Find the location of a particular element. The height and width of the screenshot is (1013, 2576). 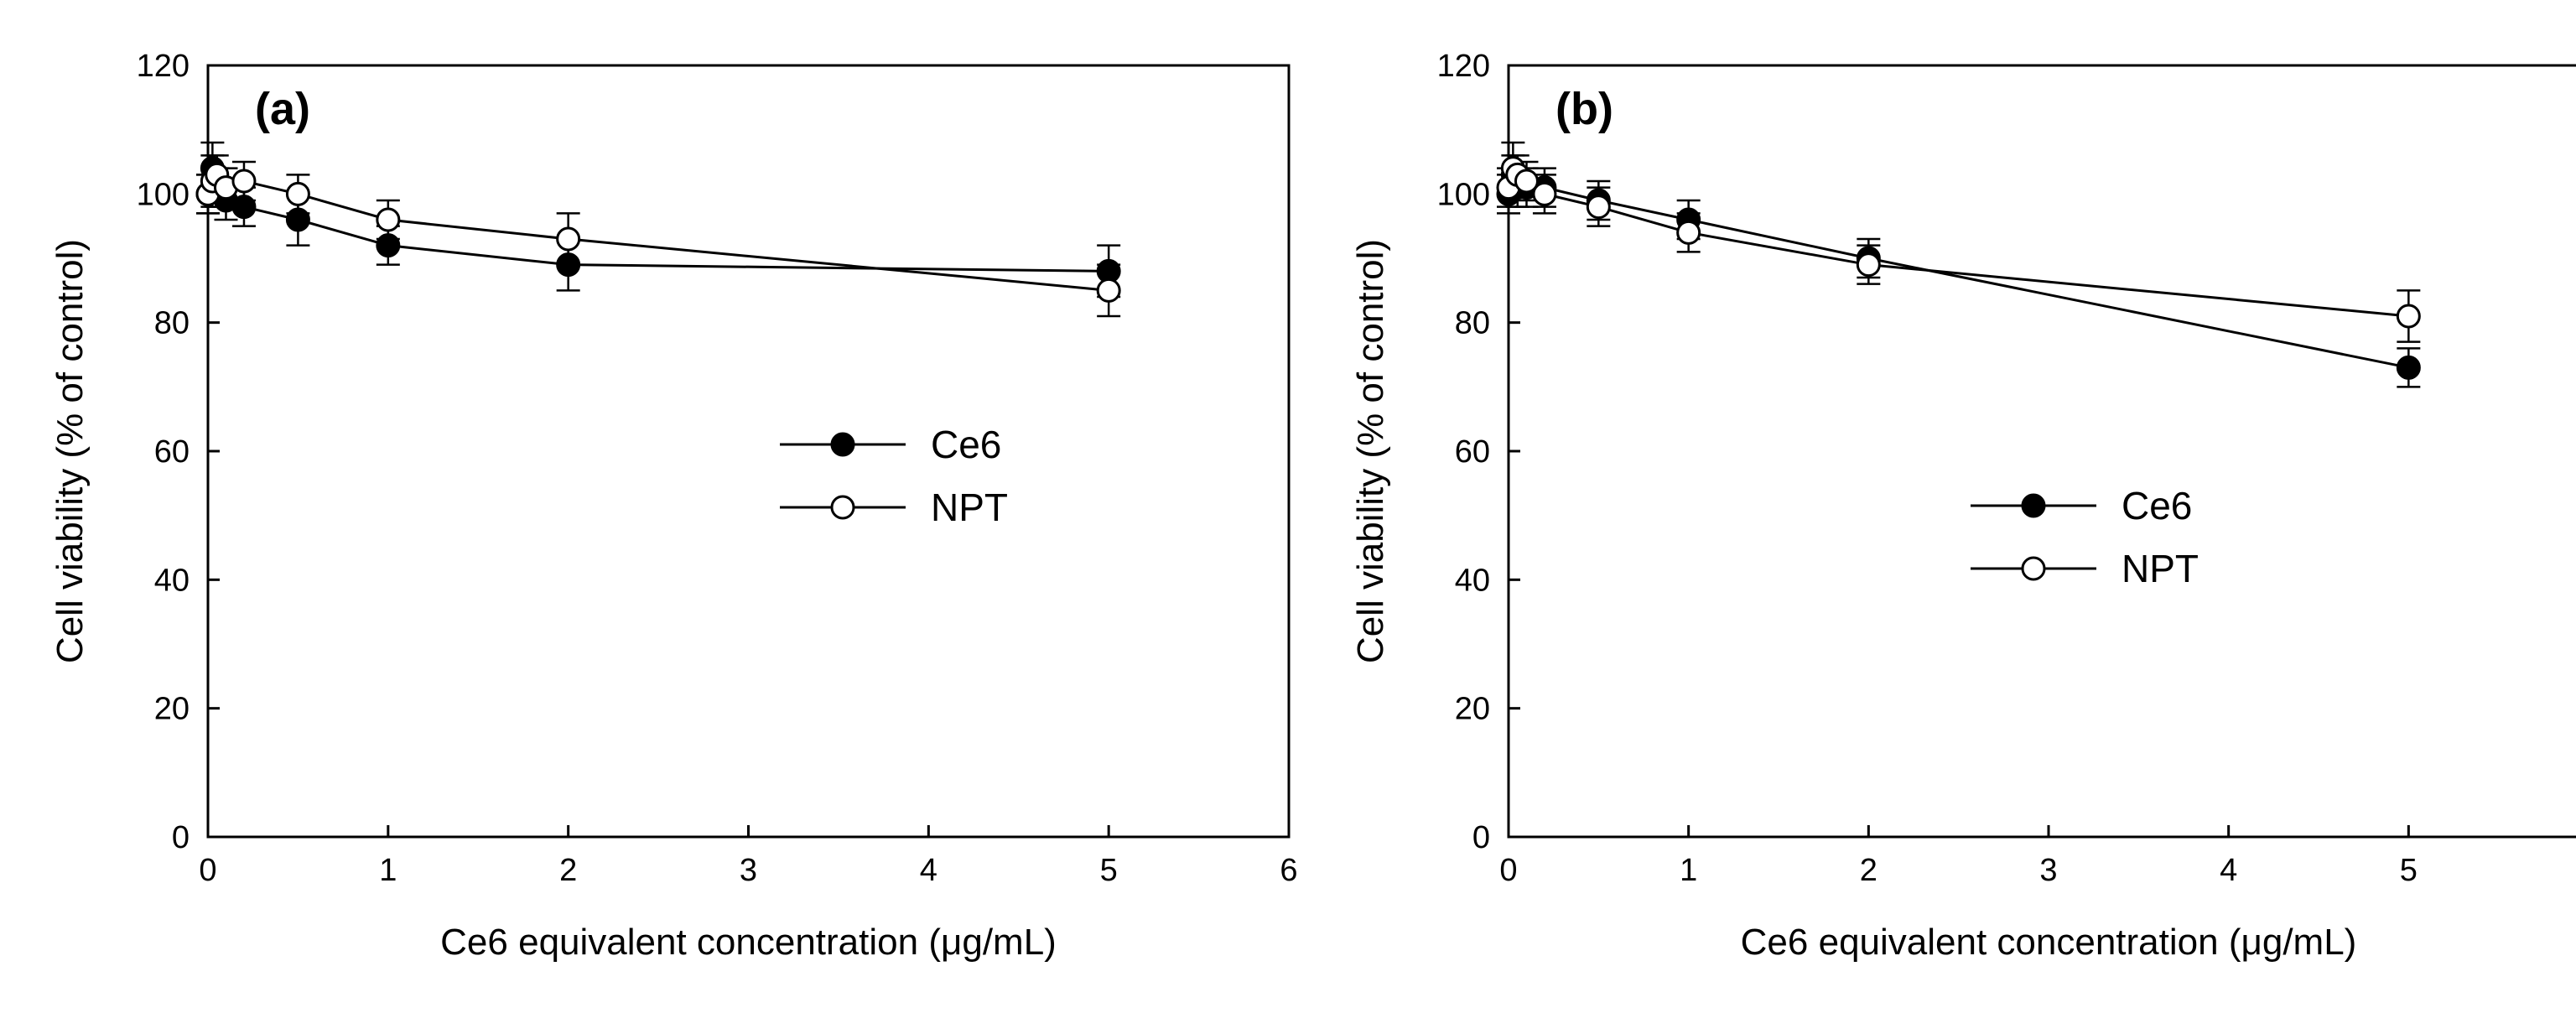

x-tick-label: 6 is located at coordinates (1288, 871).